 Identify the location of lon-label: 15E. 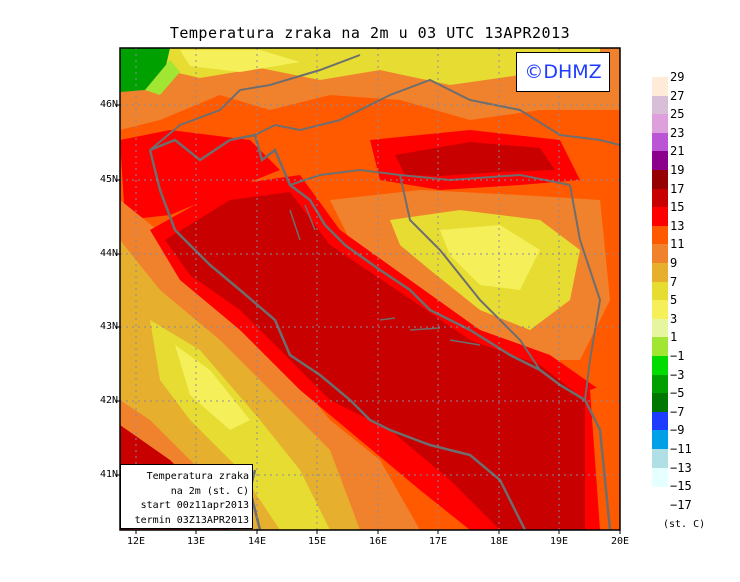
(317, 541).